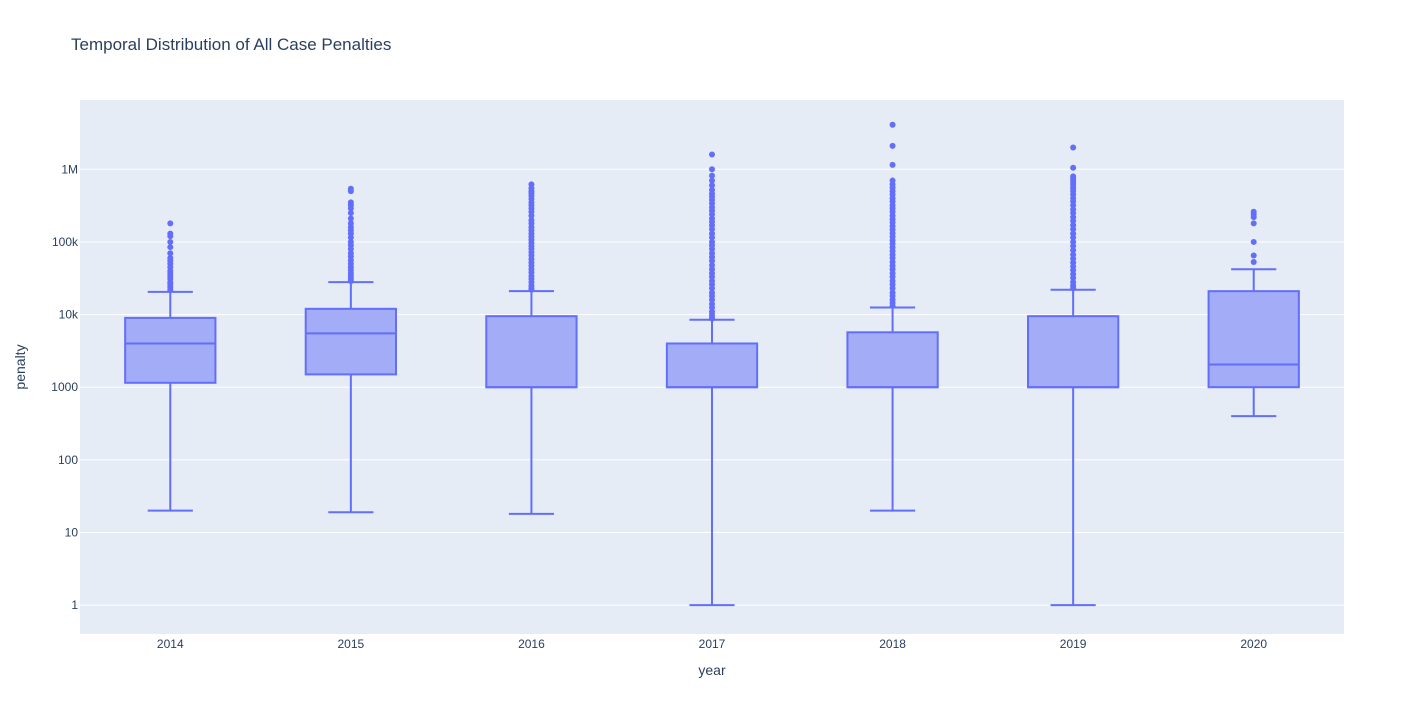 Image resolution: width=1424 pixels, height=715 pixels. What do you see at coordinates (1073, 644) in the screenshot?
I see `x-tick-label: 2019` at bounding box center [1073, 644].